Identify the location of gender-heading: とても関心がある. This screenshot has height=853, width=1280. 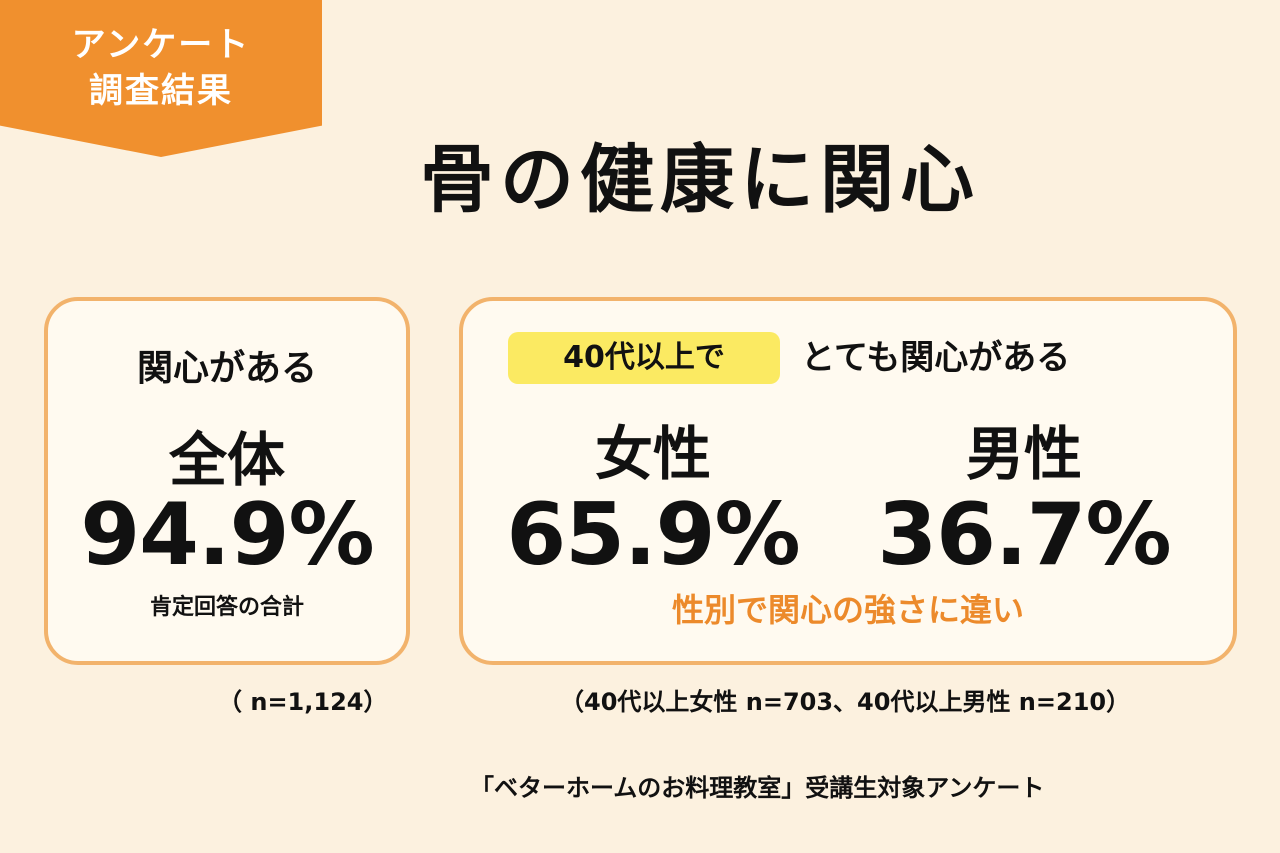
(936, 358).